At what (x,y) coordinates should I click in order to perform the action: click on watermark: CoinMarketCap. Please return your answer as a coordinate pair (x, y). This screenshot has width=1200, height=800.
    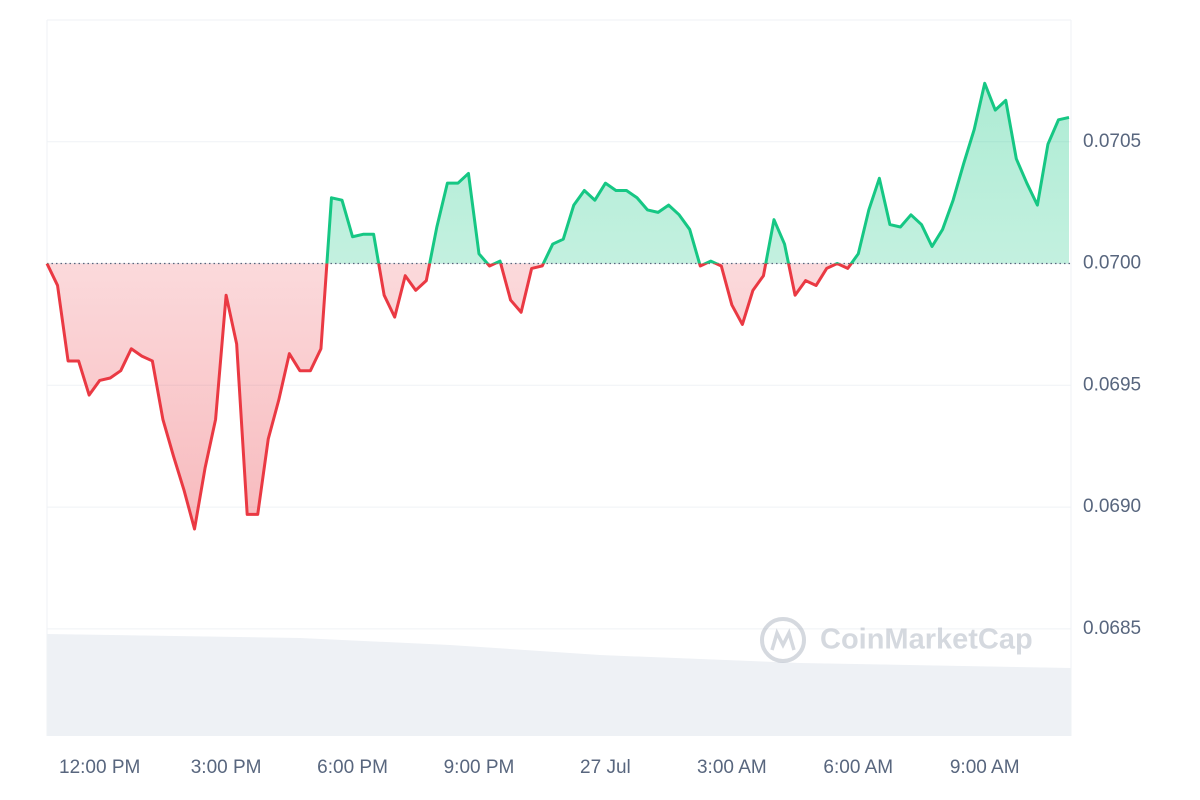
    Looking at the image, I should click on (896, 640).